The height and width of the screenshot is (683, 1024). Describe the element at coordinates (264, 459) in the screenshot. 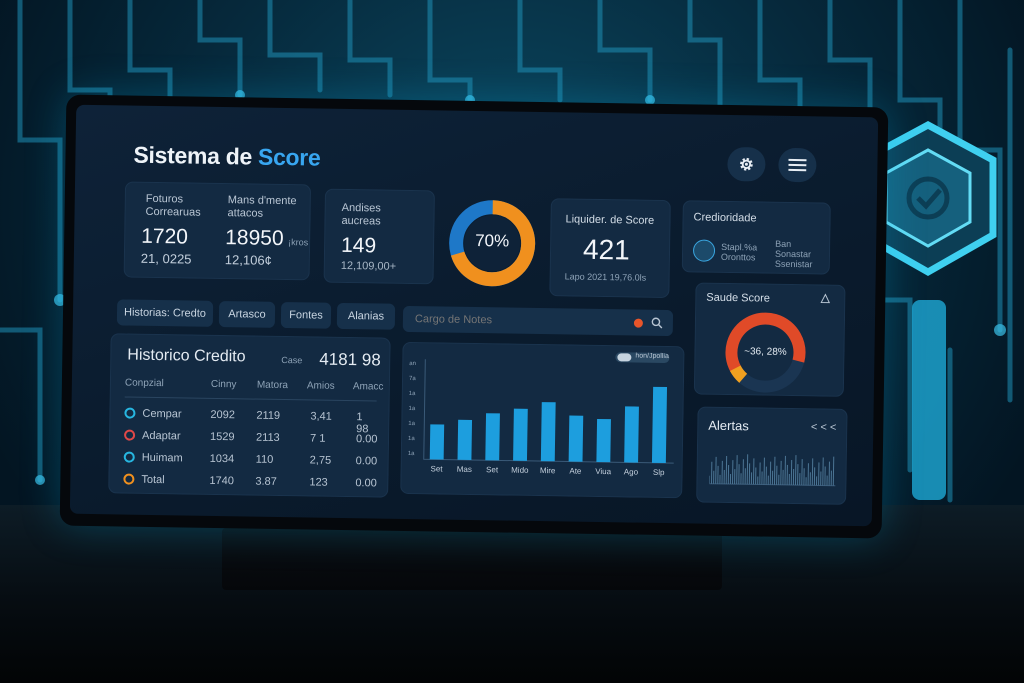

I see `row-c2: 110` at that location.